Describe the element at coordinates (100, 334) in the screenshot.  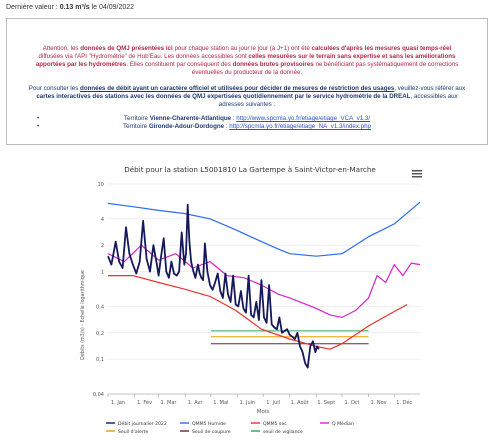
I see `y-tick-label: 0,2` at that location.